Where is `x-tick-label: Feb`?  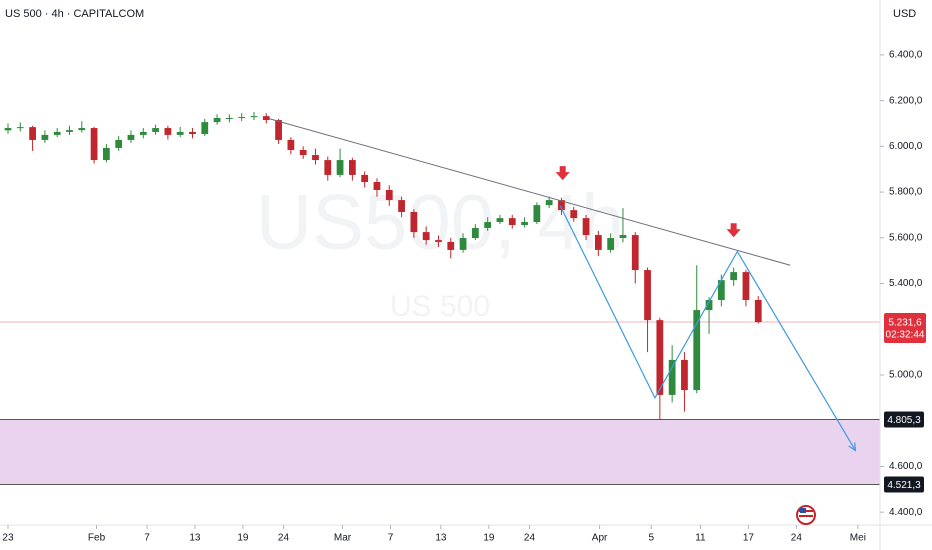 x-tick-label: Feb is located at coordinates (97, 538).